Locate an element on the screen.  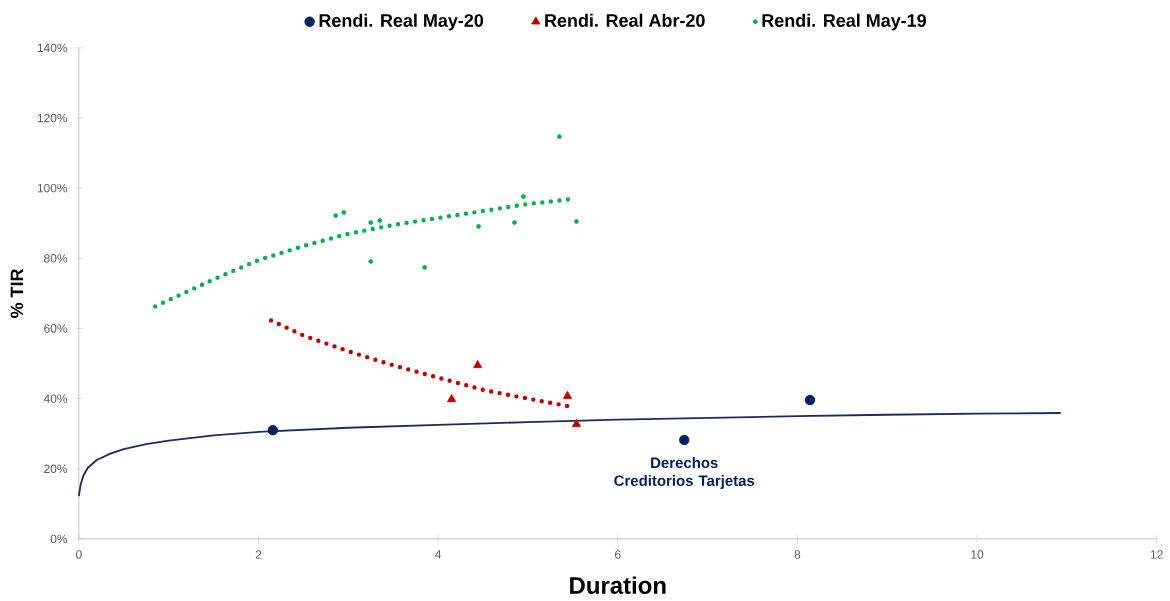
x-tick-label: 6 is located at coordinates (618, 554).